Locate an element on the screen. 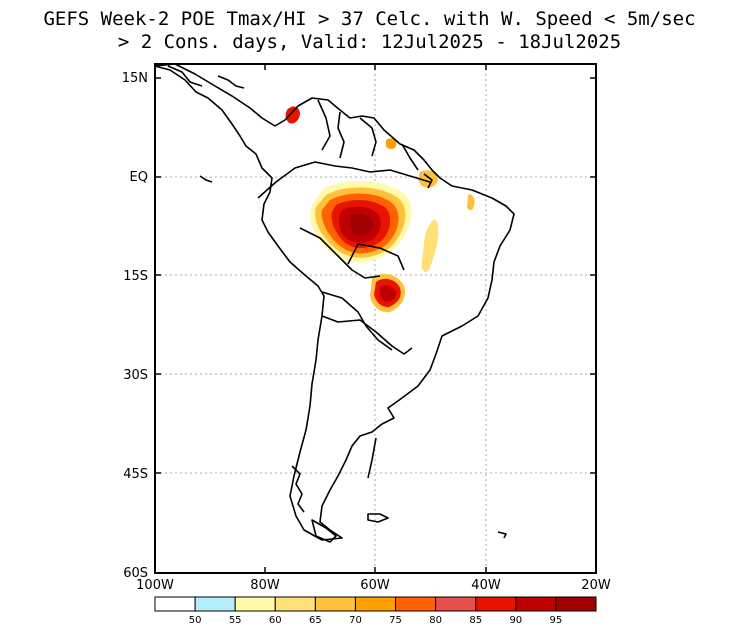 Image resolution: width=739 pixels, height=635 pixels. colorbar-label: 85 is located at coordinates (475, 620).